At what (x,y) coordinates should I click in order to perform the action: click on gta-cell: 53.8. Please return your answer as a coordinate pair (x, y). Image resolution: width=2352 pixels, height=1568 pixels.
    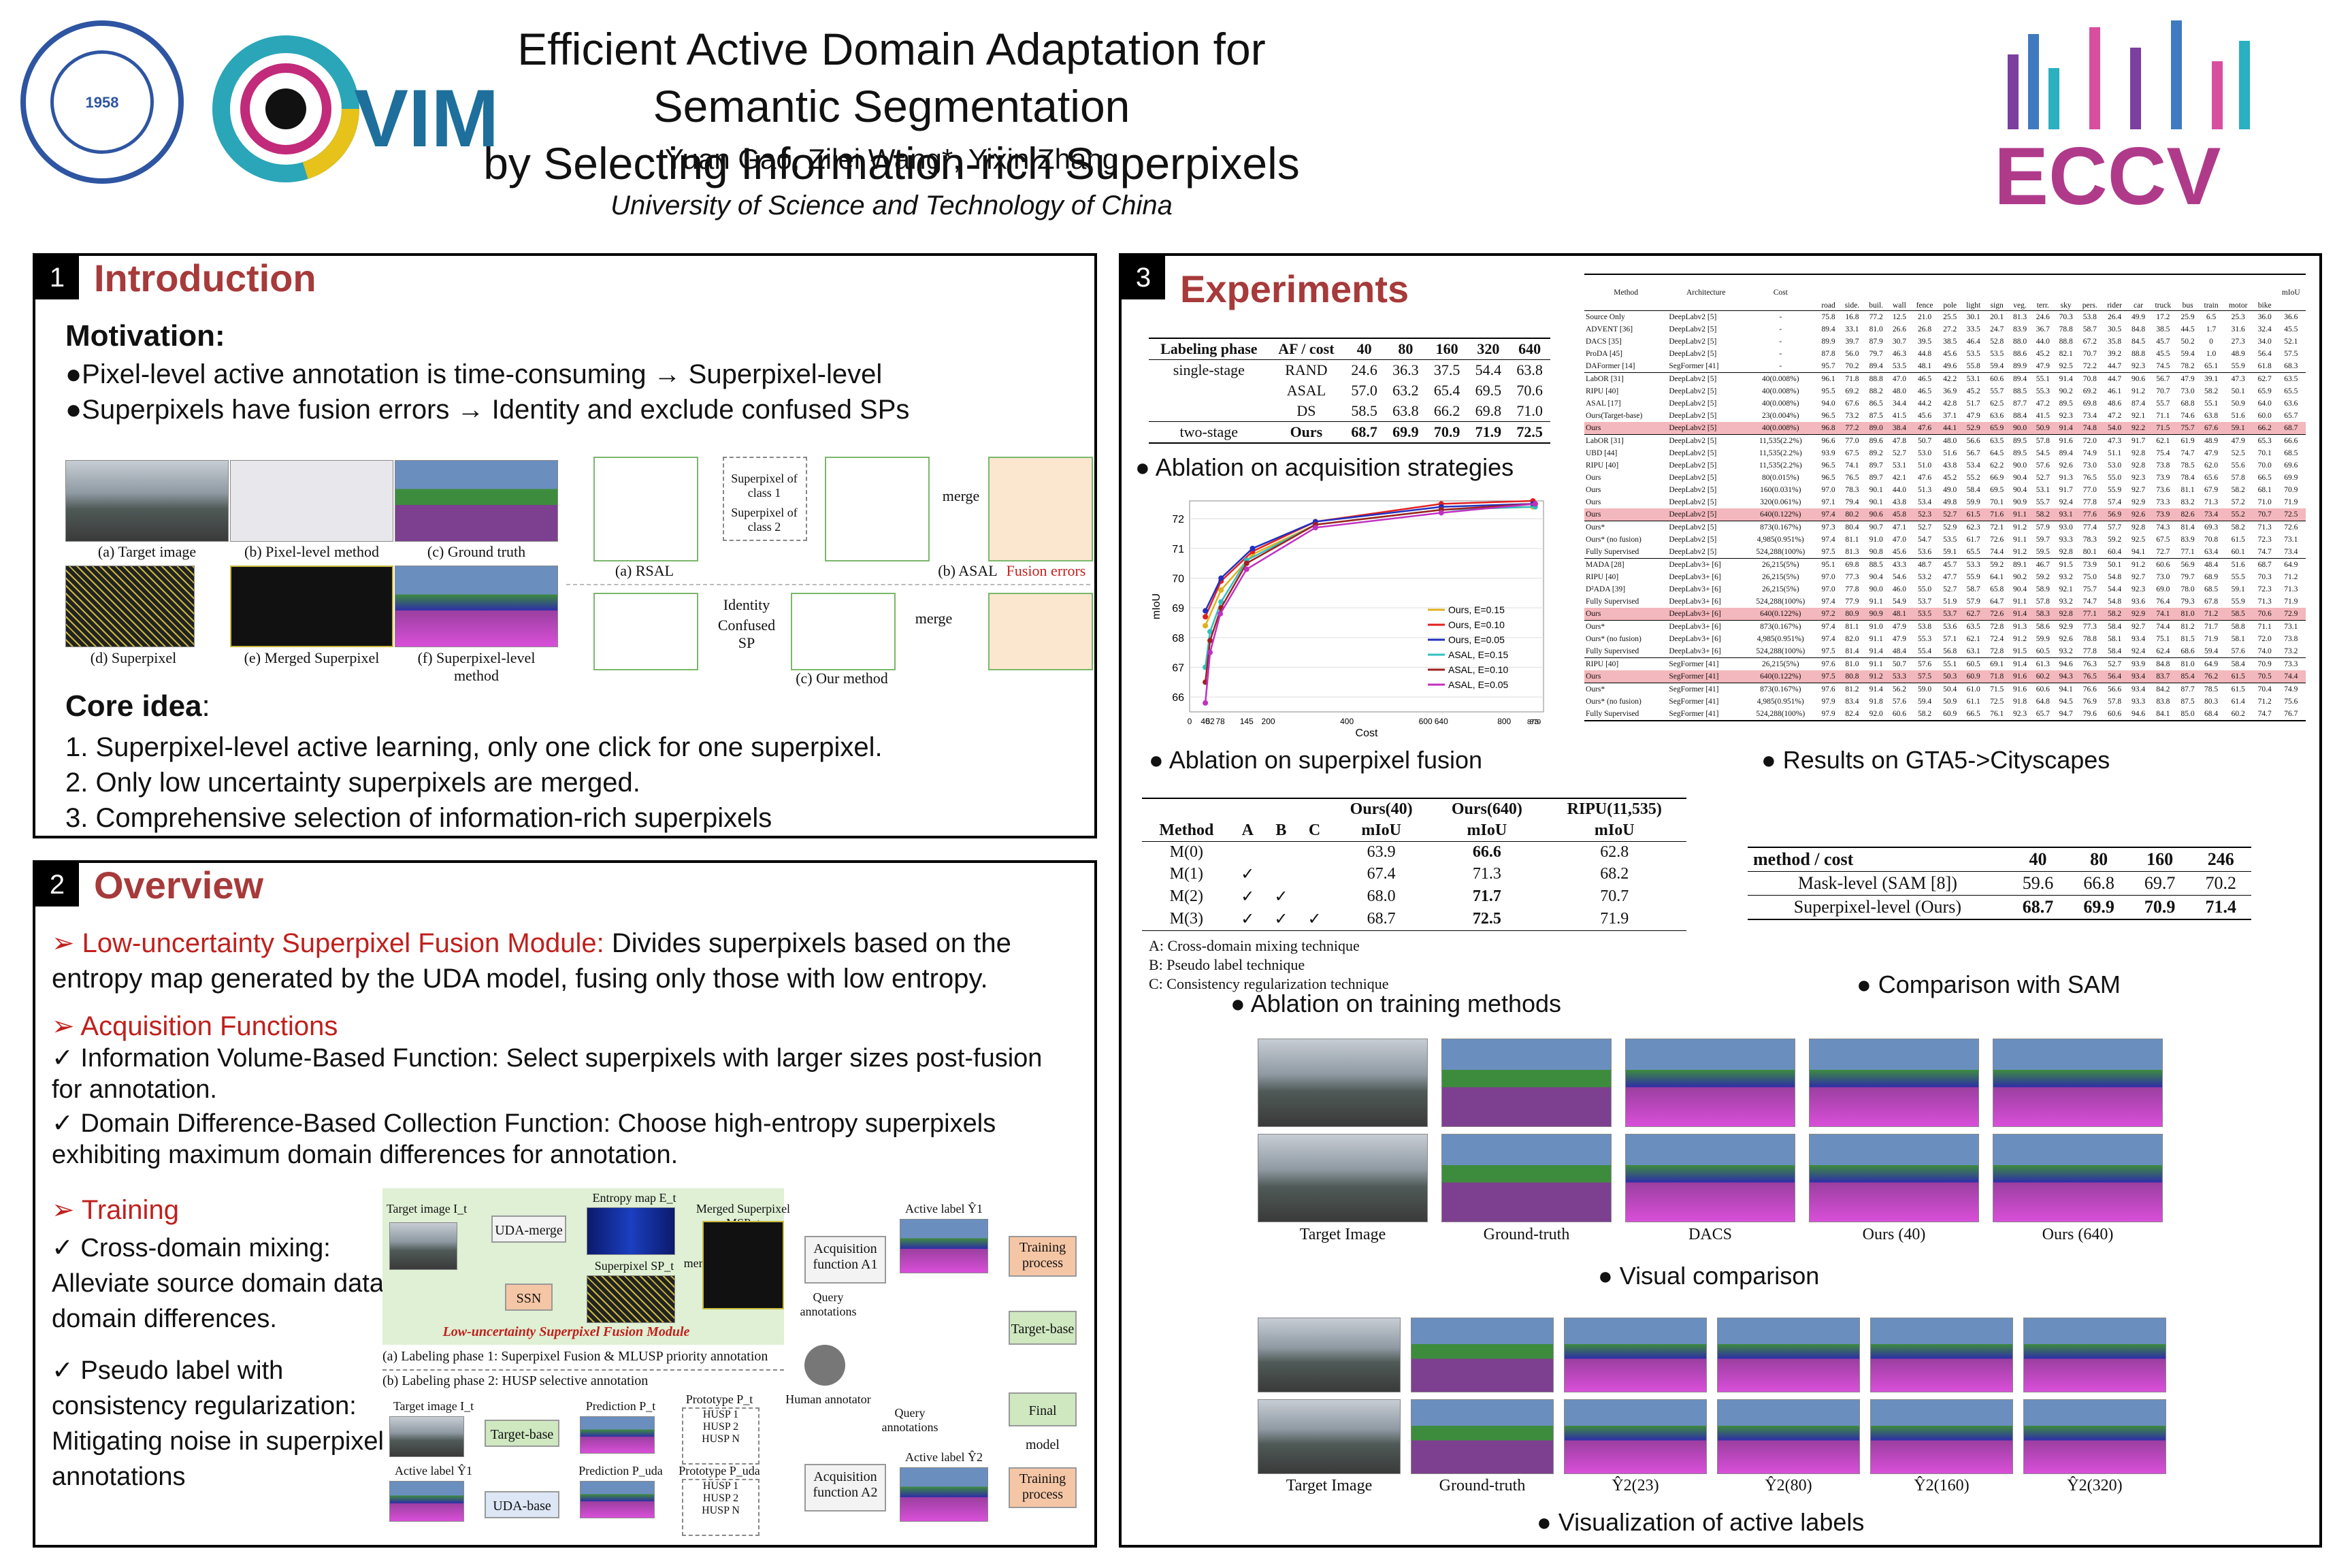
    Looking at the image, I should click on (2089, 317).